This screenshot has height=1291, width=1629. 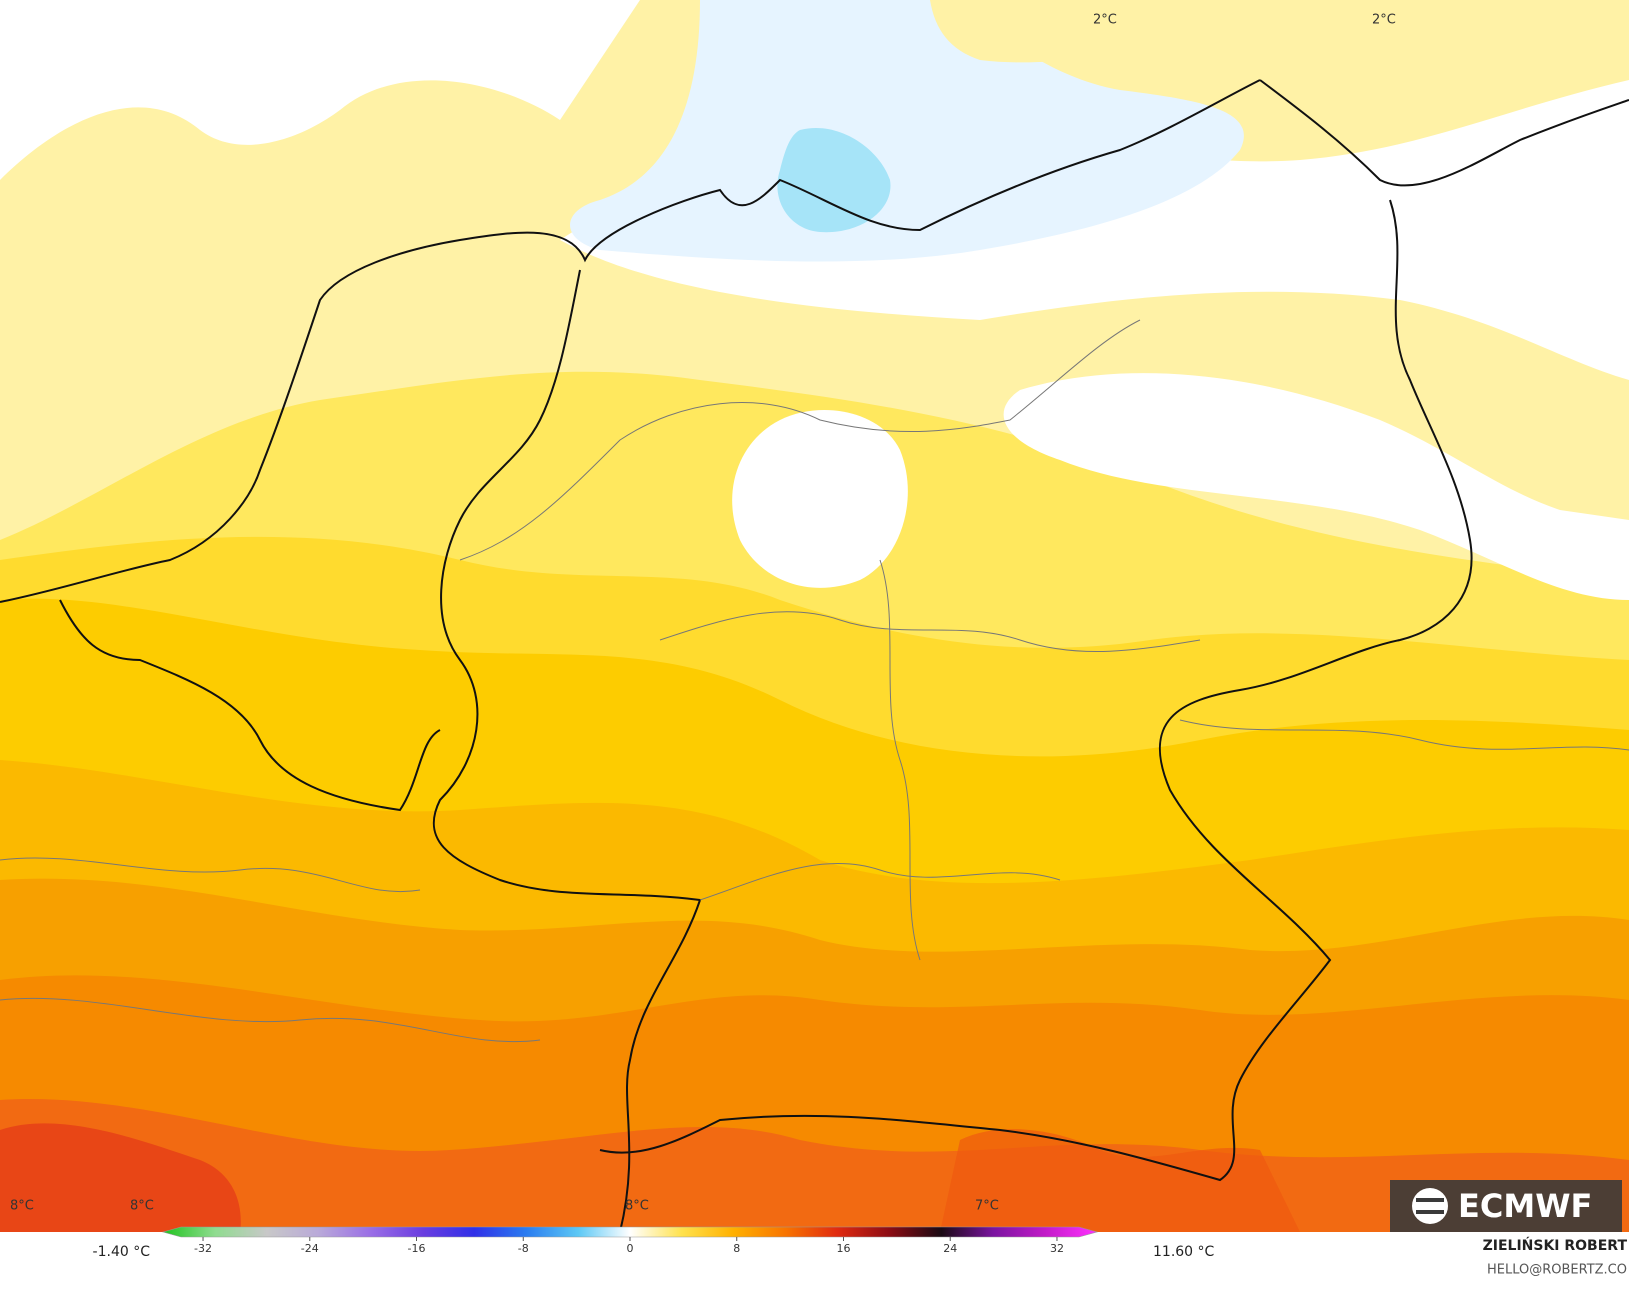 I want to click on author: ZIELIŃSKI ROBERT, so click(x=1555, y=1245).